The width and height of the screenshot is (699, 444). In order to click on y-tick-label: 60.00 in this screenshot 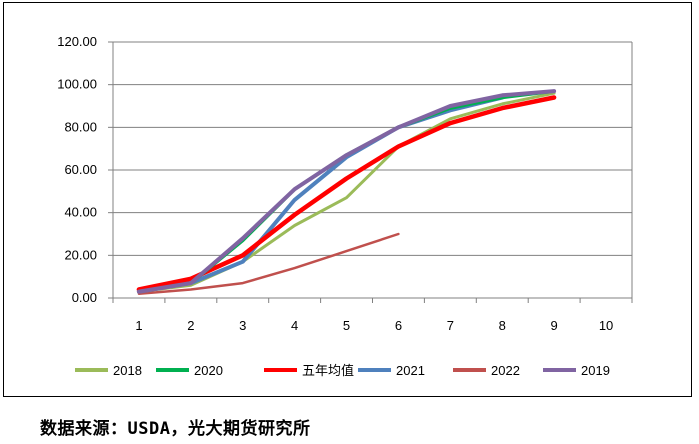, I will do `click(80, 169)`.